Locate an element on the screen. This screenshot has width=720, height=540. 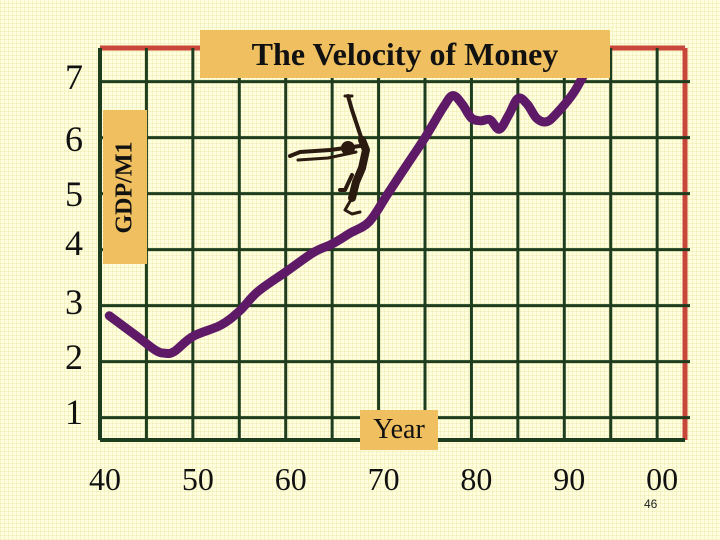
chart-title: The Velocity of Money is located at coordinates (405, 54).